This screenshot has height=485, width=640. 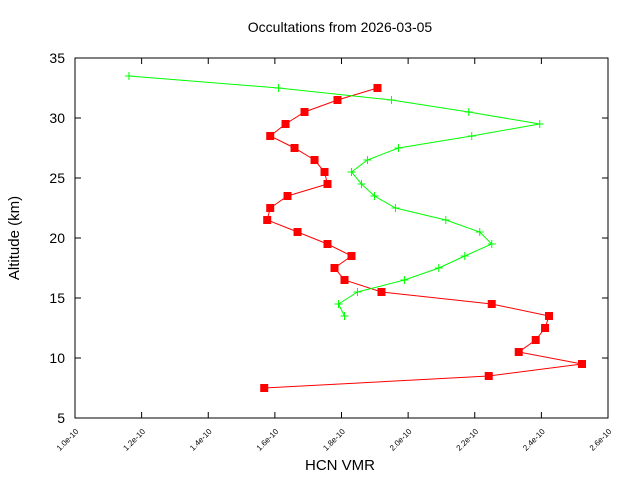 I want to click on x-tick-label: 1.6e-10, so click(x=268, y=440).